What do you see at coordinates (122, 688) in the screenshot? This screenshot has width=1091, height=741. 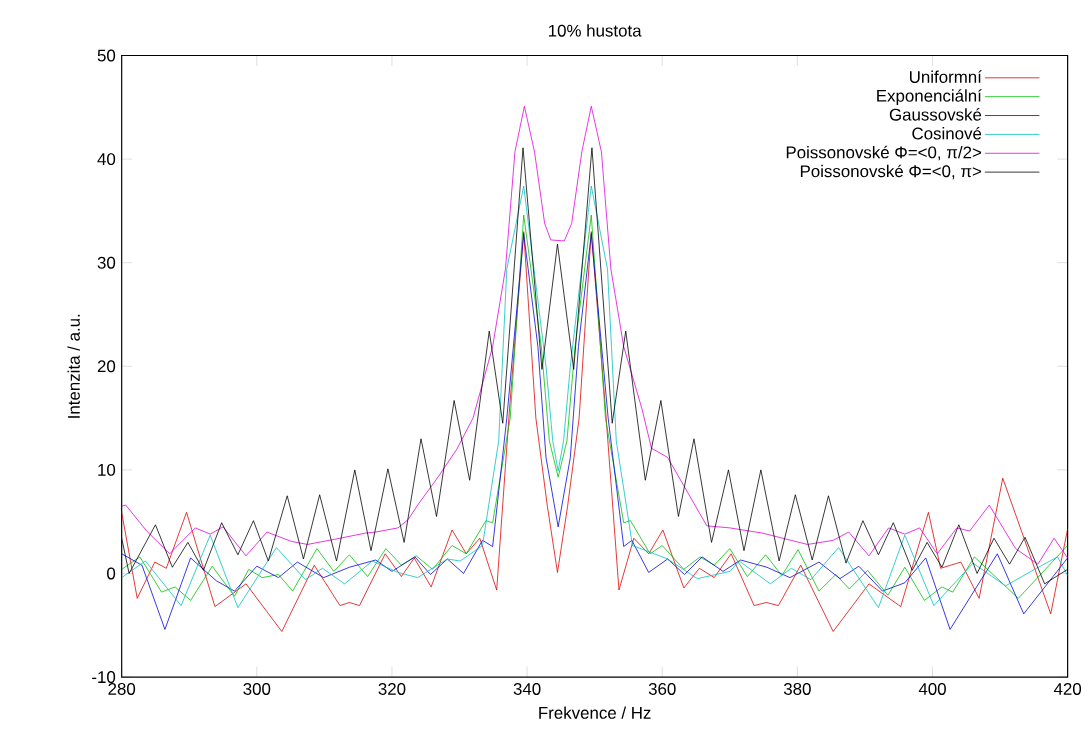 I see `x-tick-label: 280` at bounding box center [122, 688].